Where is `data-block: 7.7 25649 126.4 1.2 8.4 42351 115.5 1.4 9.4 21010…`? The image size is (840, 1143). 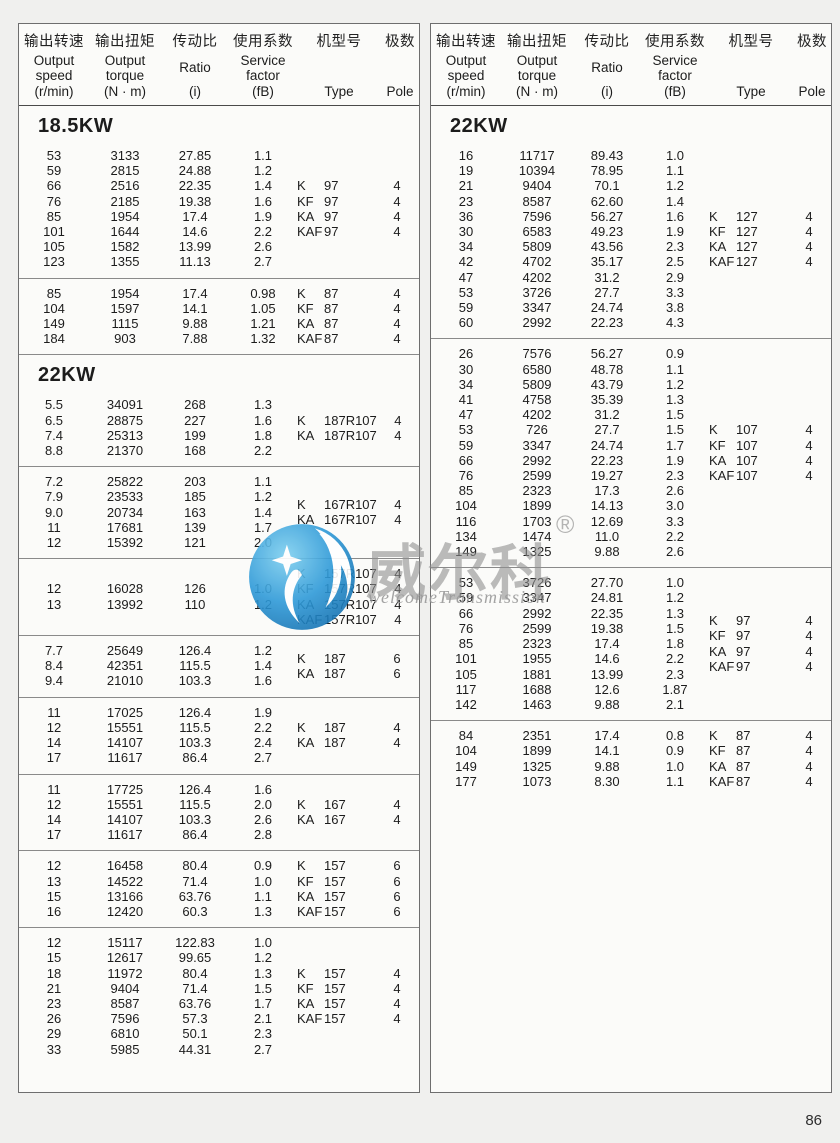 data-block: 7.7 25649 126.4 1.2 8.4 42351 115.5 1.4 9.4 21010… is located at coordinates (219, 666).